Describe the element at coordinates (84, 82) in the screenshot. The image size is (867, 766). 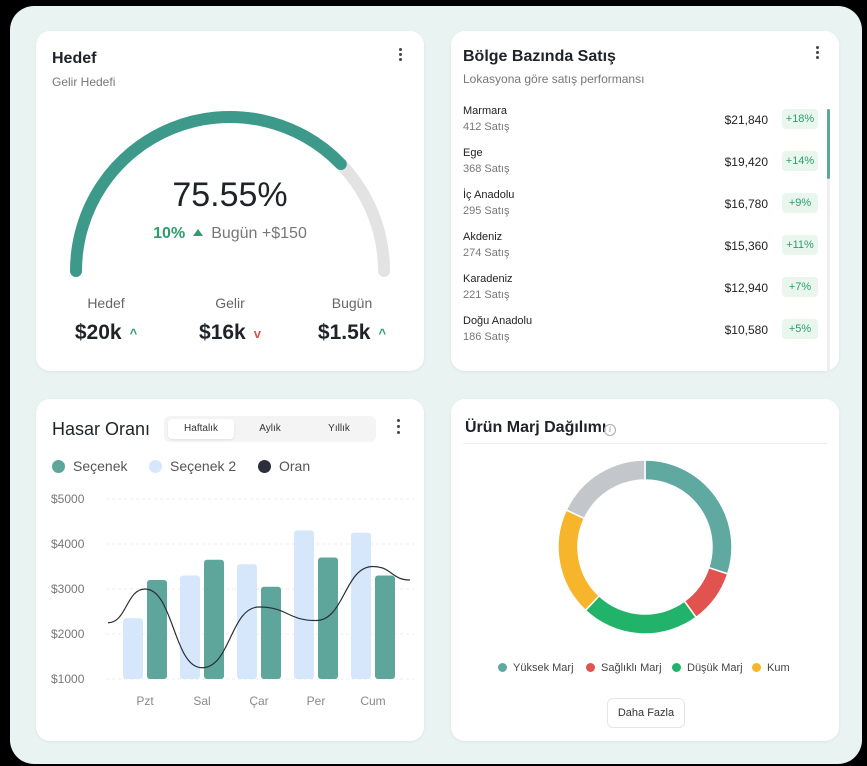
I see `goal-subtitle: Gelir Hedefi` at that location.